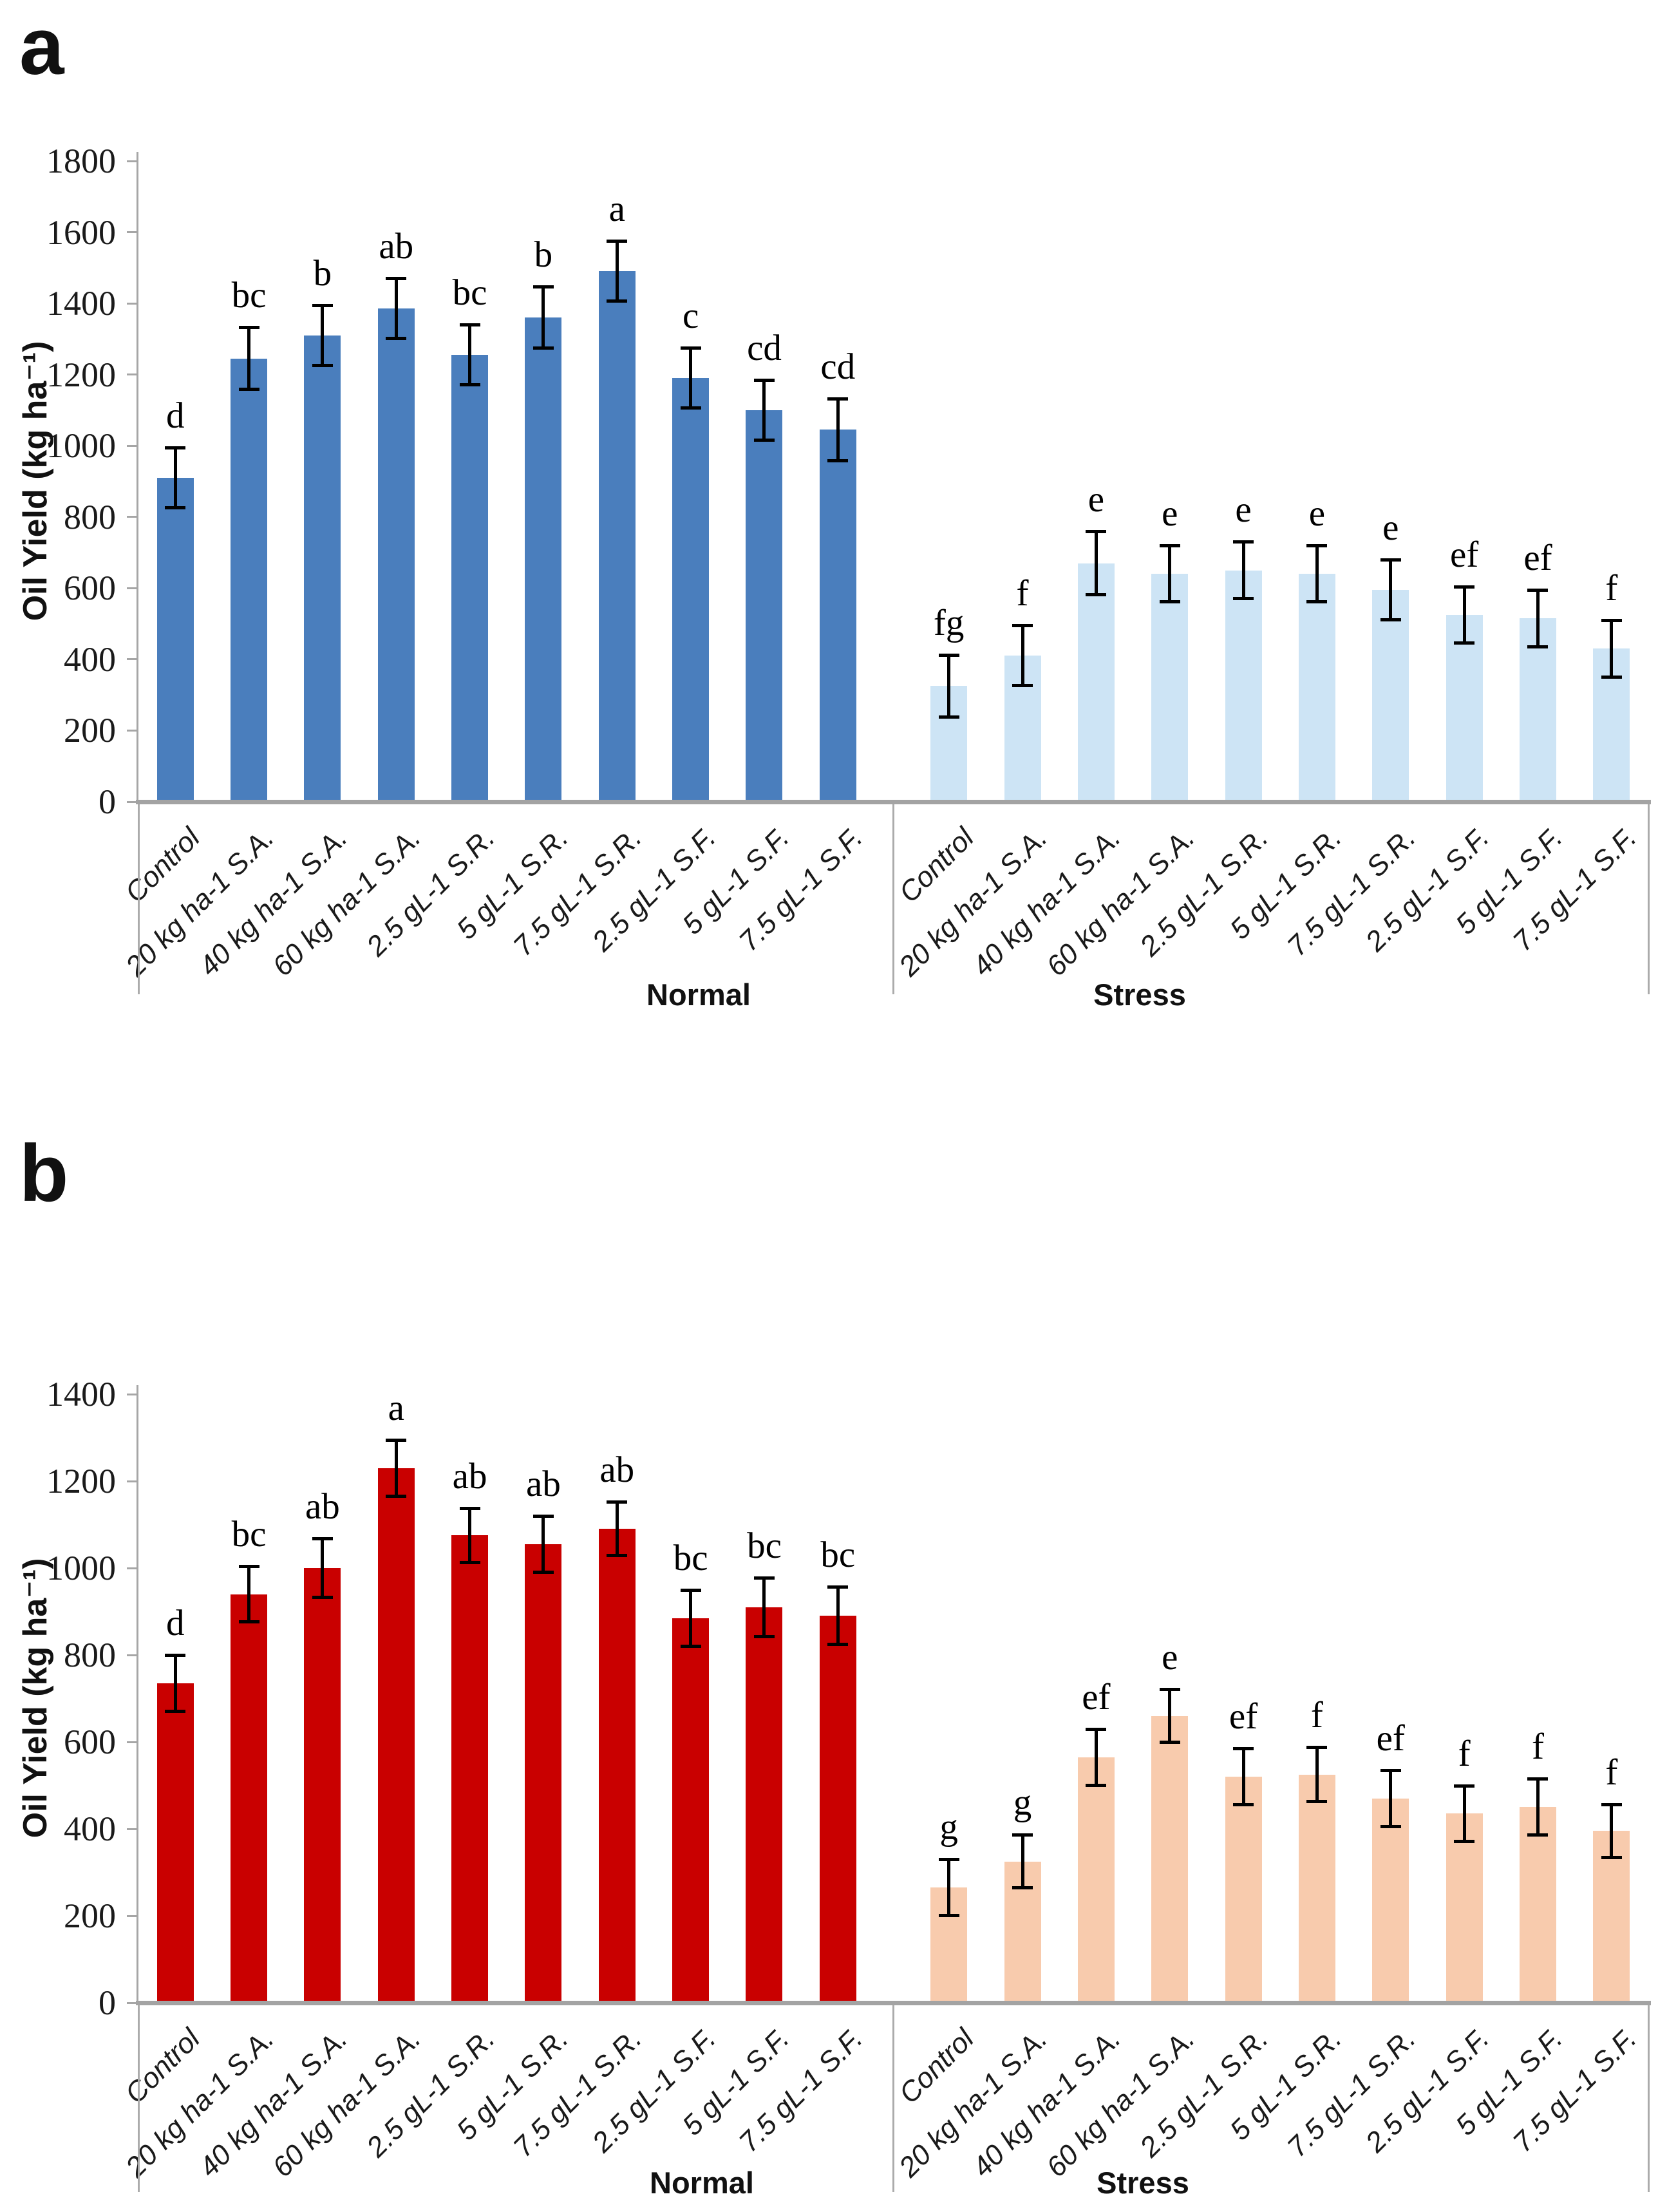  I want to click on significance-letter: b, so click(322, 273).